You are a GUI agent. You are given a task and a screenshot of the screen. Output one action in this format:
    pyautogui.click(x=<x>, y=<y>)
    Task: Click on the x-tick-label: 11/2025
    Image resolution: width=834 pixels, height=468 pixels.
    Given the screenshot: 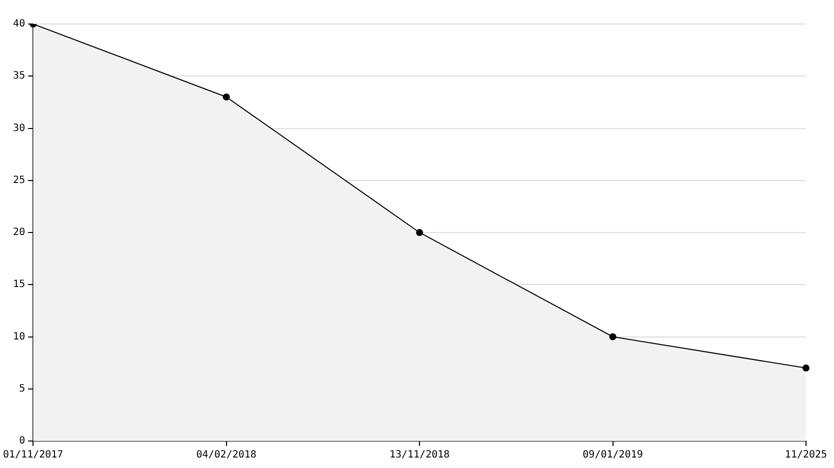 What is the action you would take?
    pyautogui.click(x=806, y=455)
    